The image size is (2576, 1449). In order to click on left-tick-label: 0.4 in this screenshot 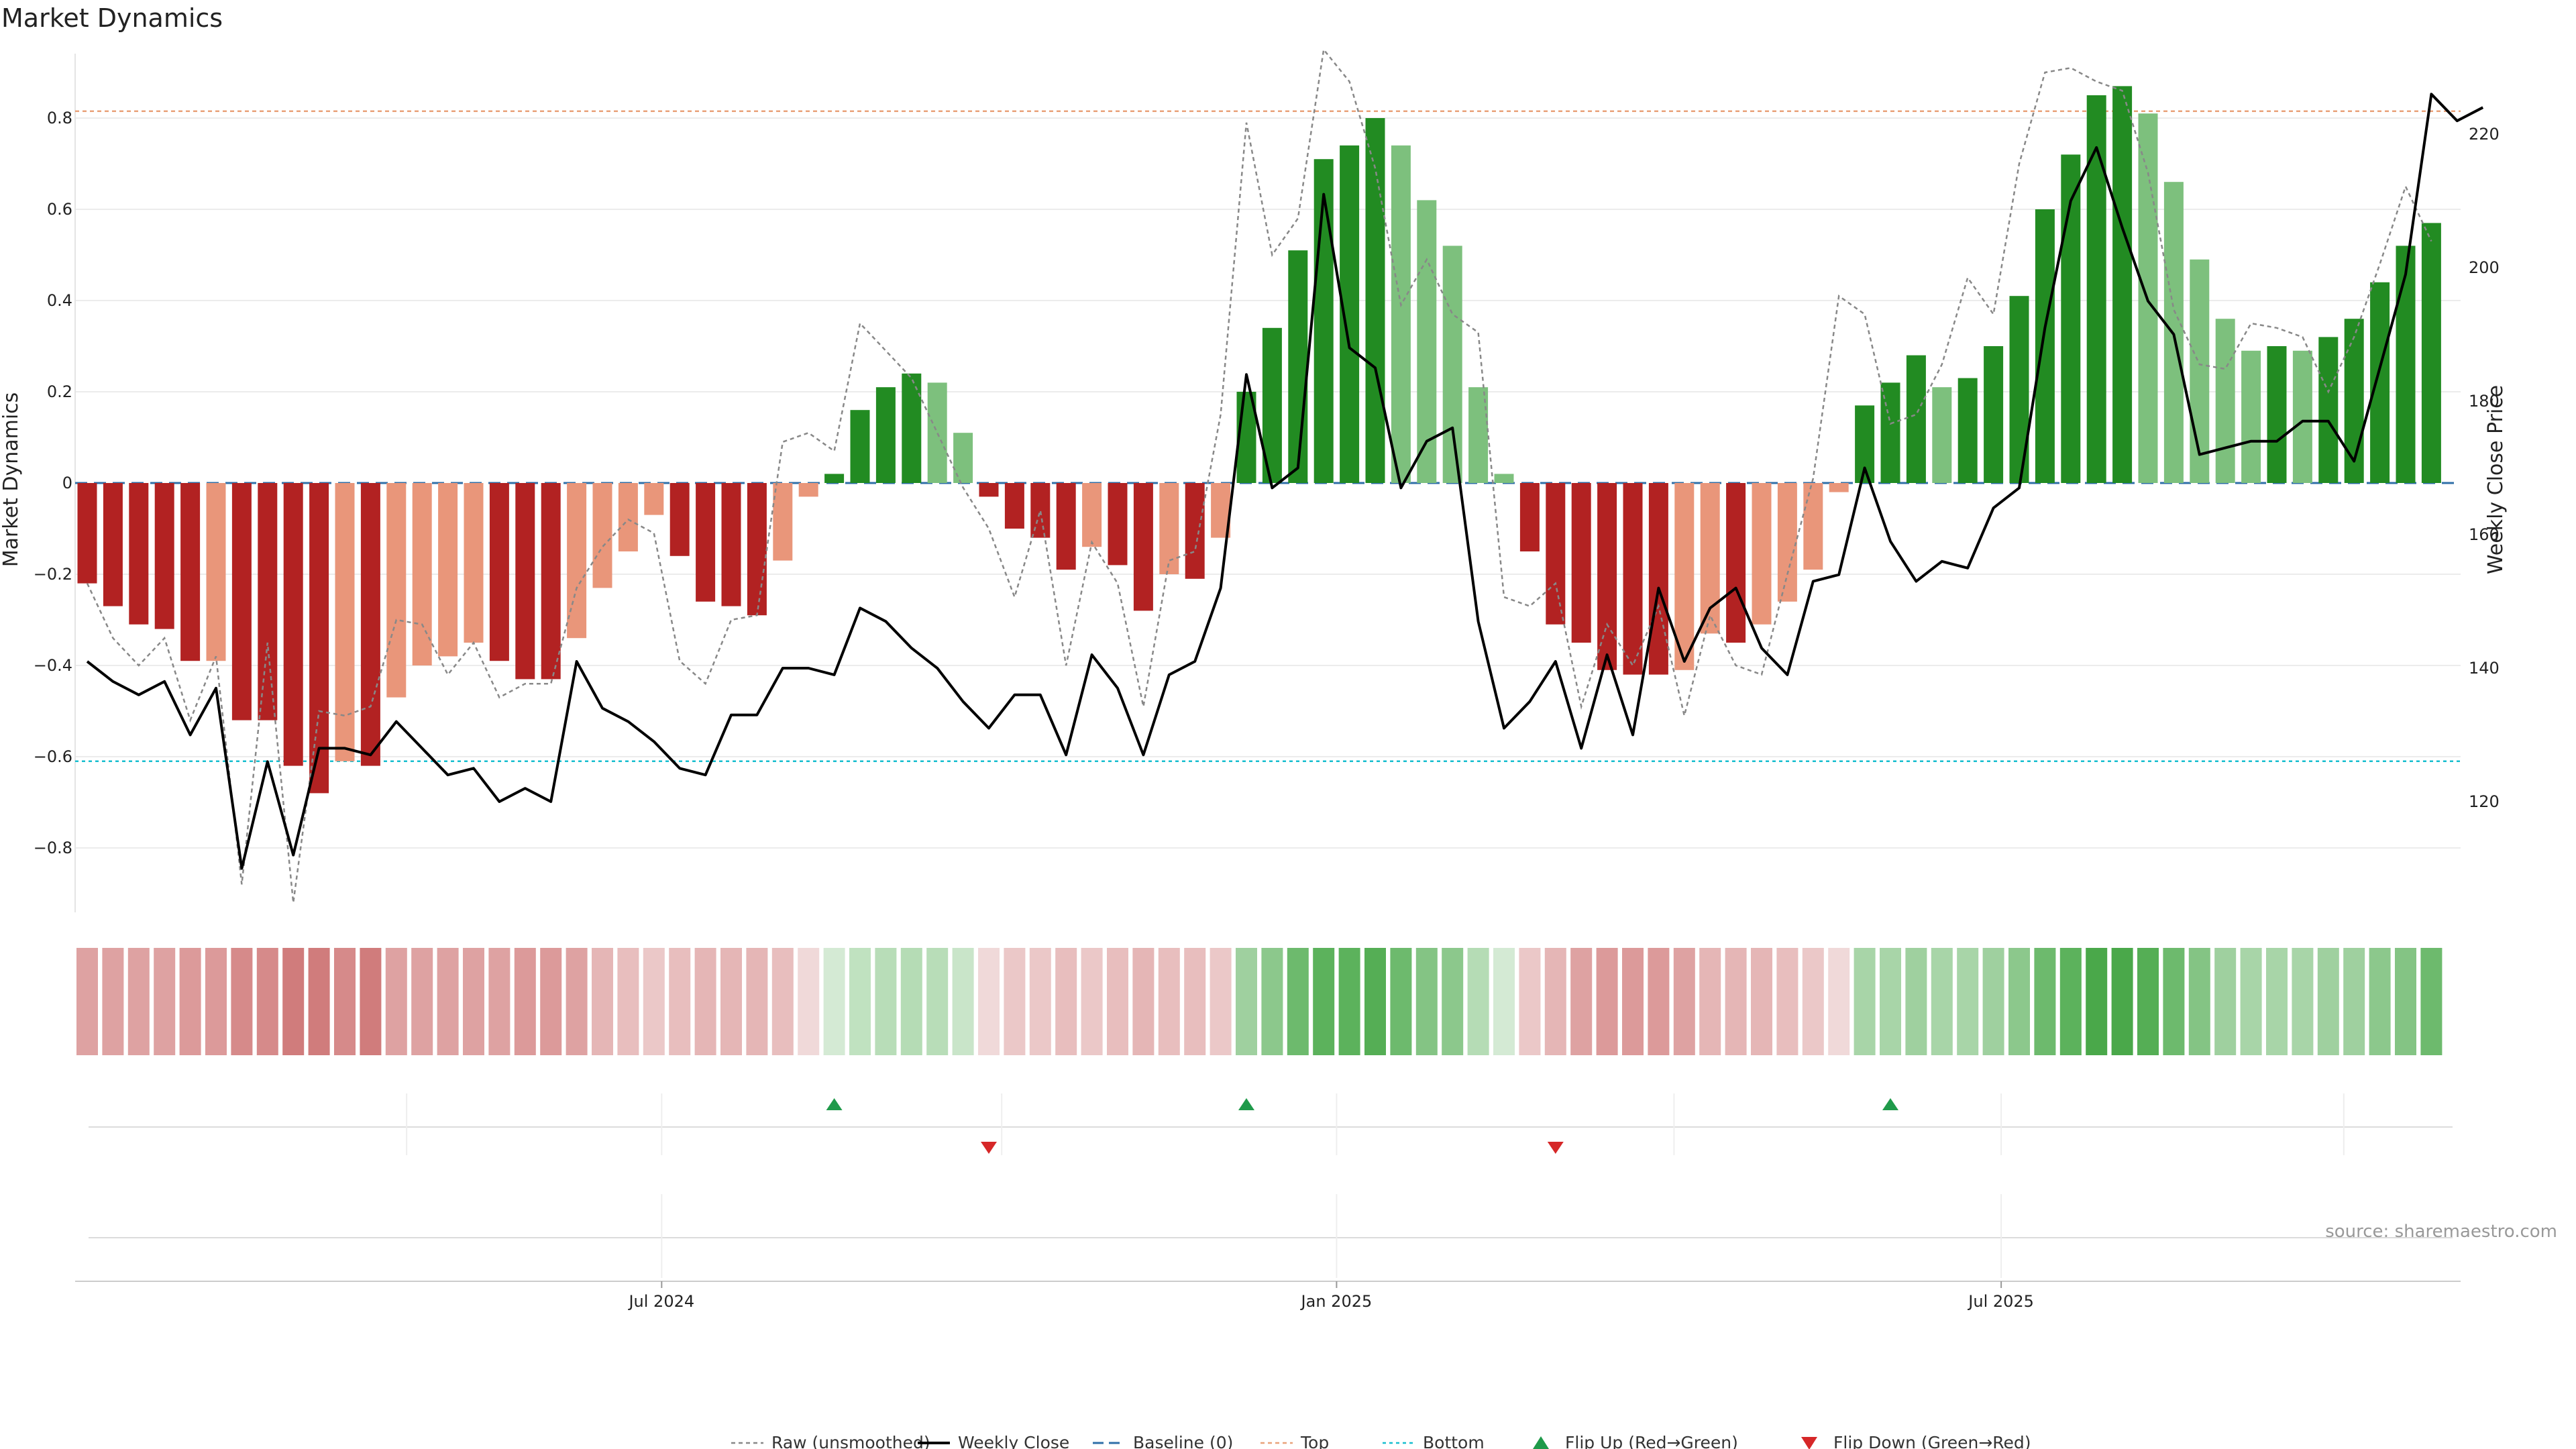, I will do `click(59, 300)`.